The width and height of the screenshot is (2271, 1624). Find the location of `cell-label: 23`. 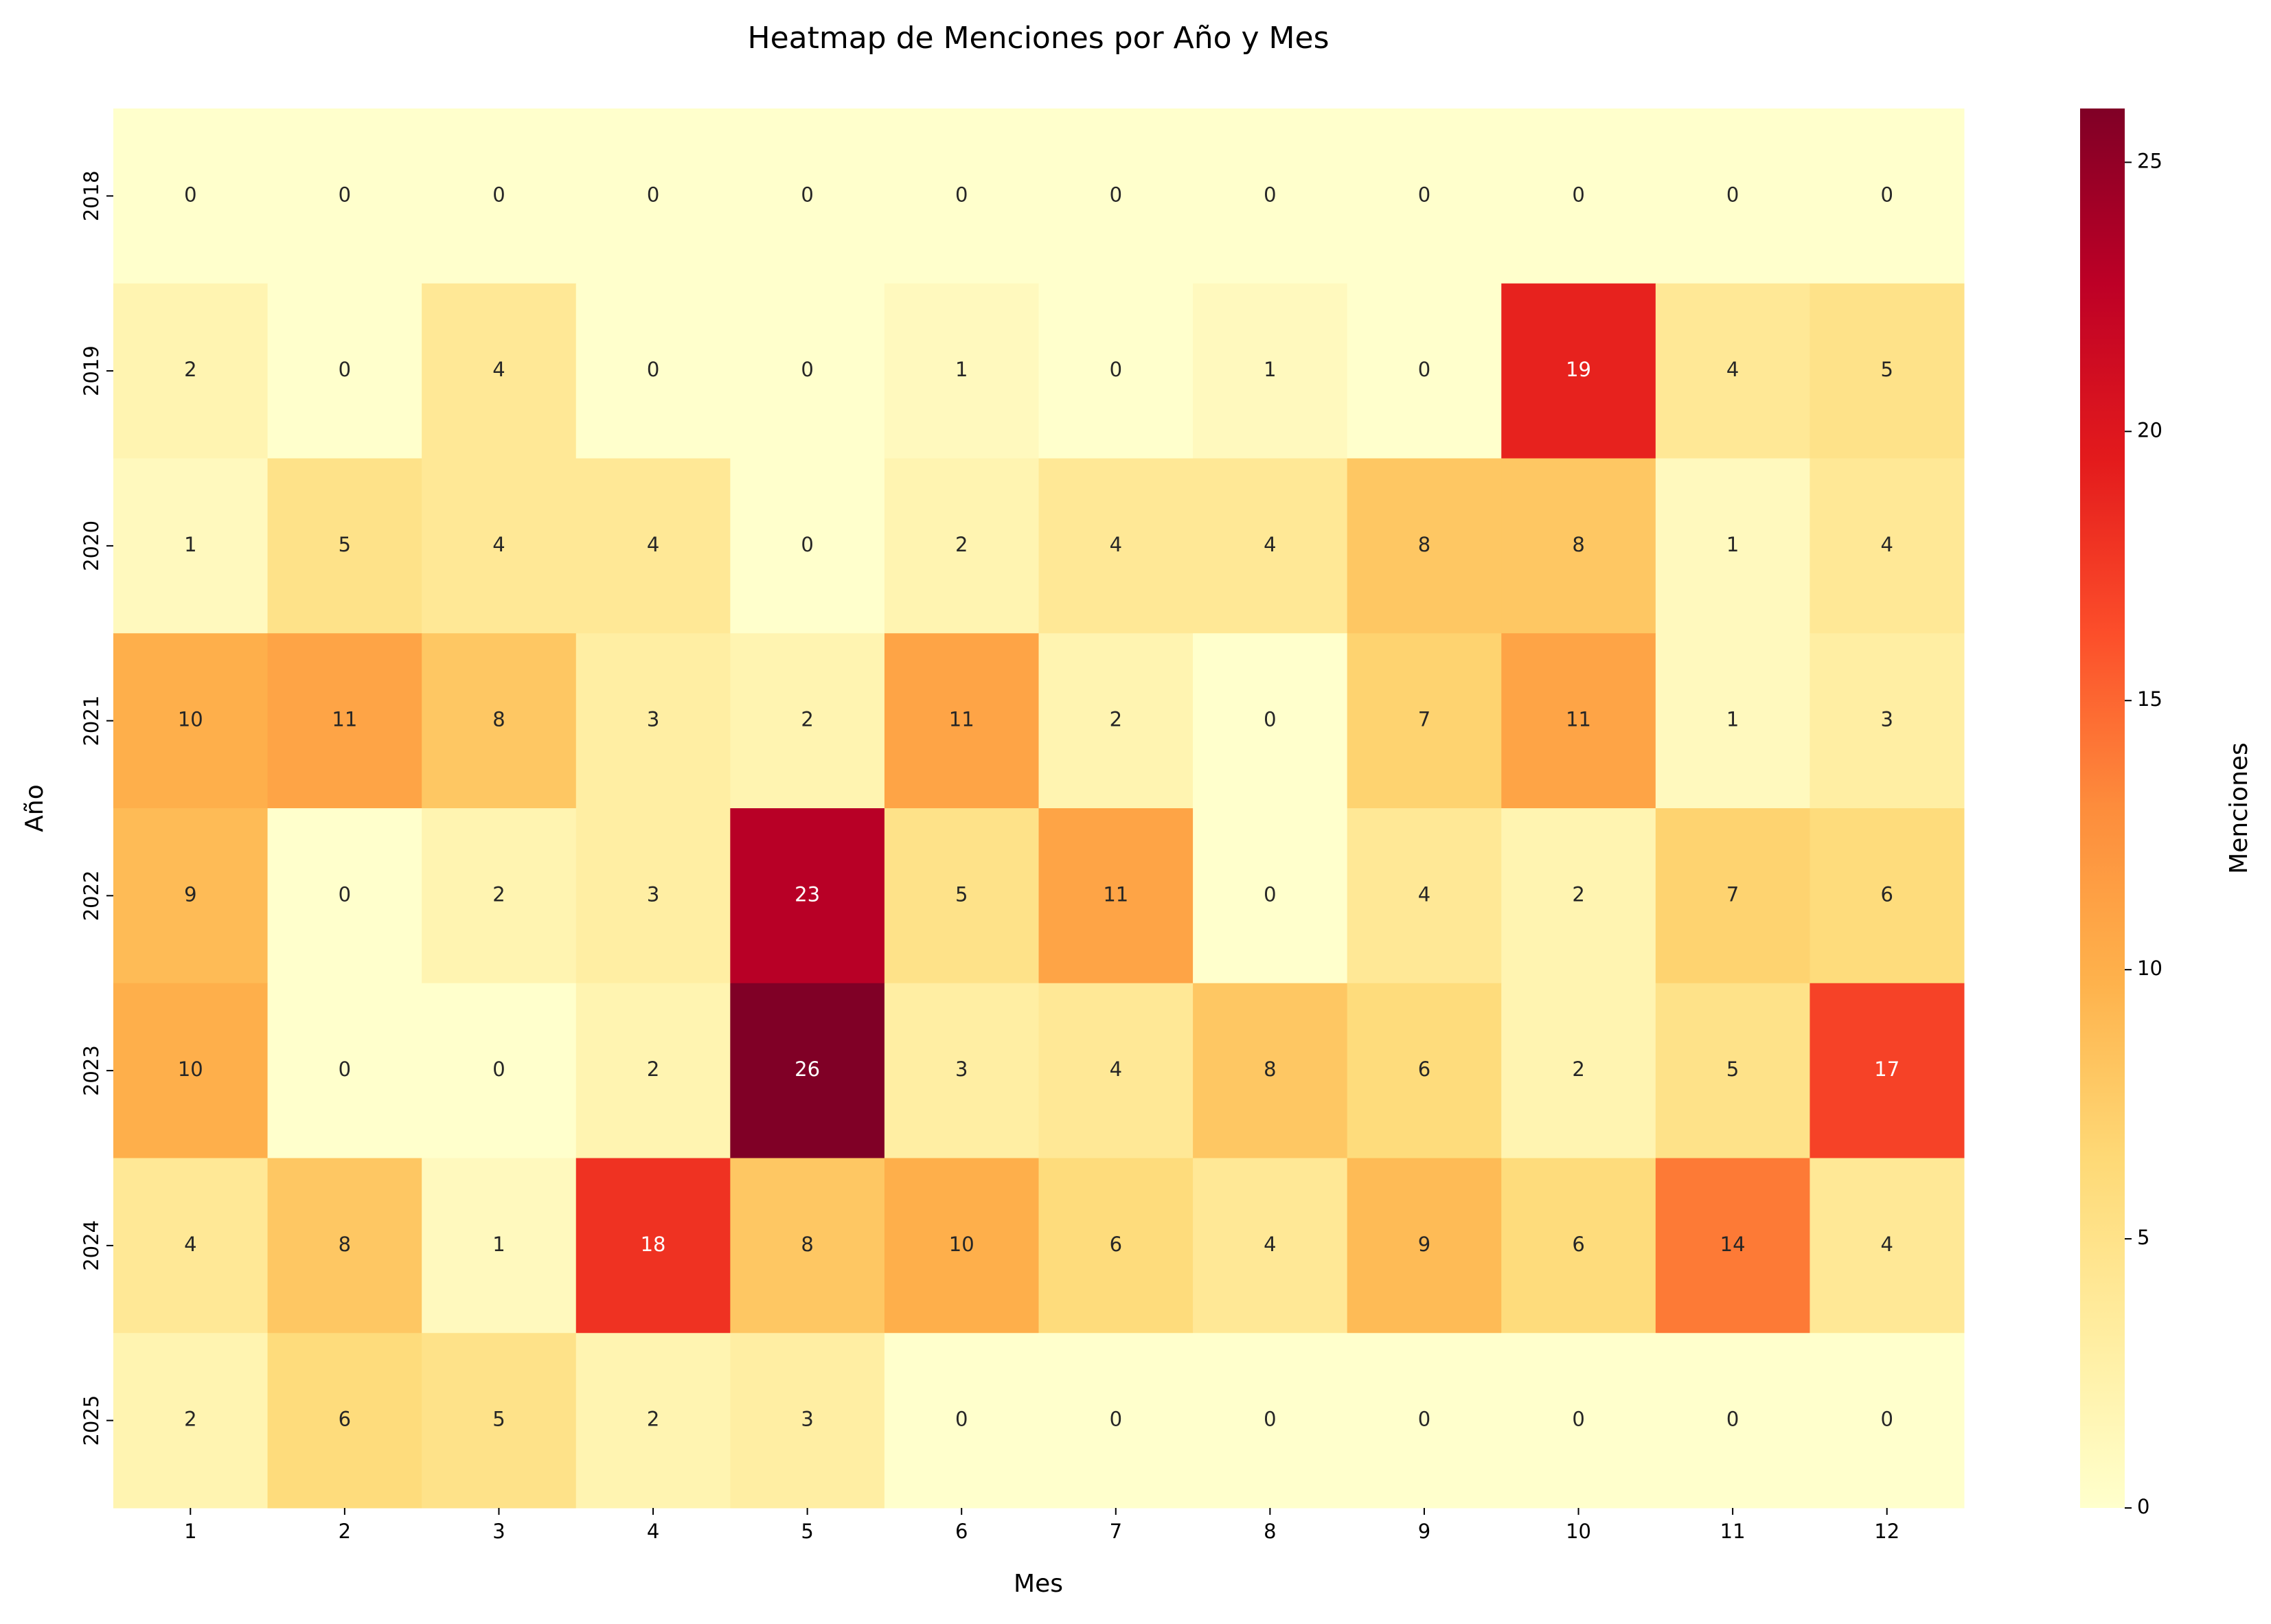

cell-label: 23 is located at coordinates (807, 894).